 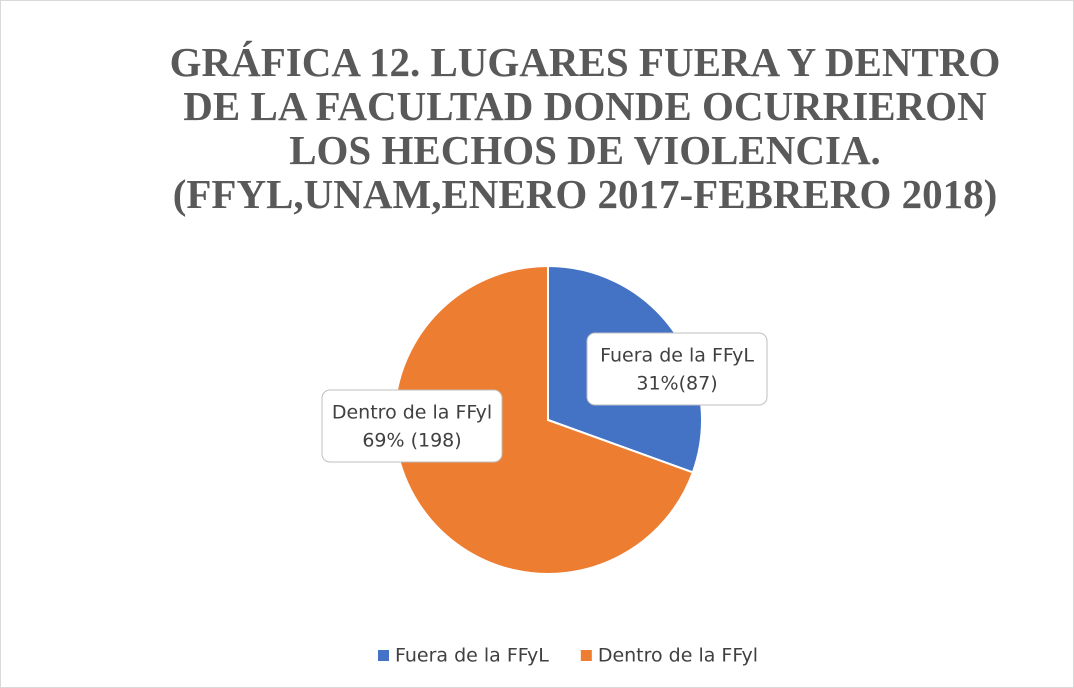 I want to click on data-label-name: Fuera de la FFyL, so click(x=677, y=356).